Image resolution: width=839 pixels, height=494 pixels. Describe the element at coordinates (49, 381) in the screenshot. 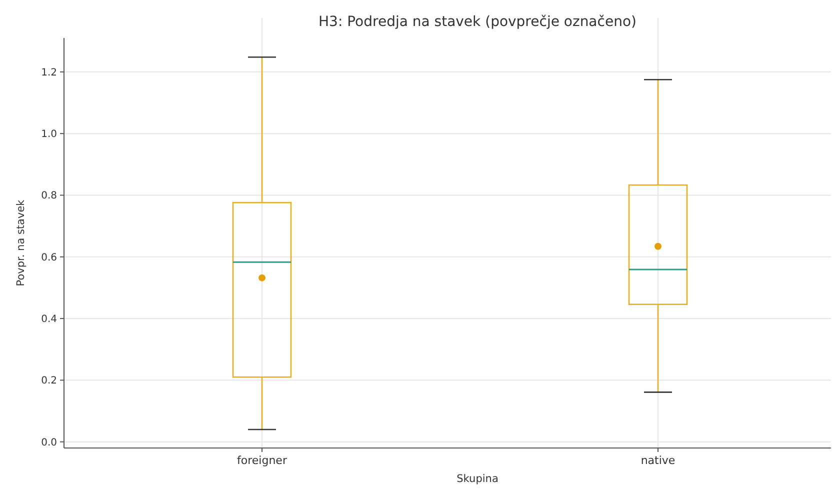

I see `y-tick-label: 0.2` at that location.